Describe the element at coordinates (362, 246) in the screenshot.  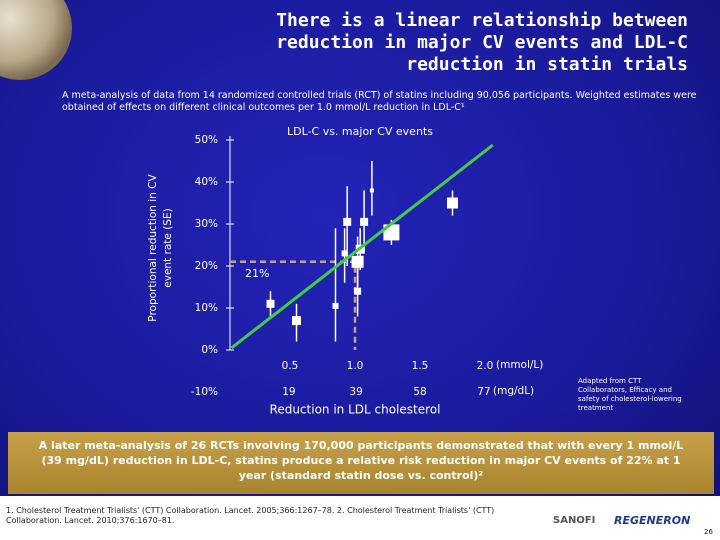
I see `fit-line` at that location.